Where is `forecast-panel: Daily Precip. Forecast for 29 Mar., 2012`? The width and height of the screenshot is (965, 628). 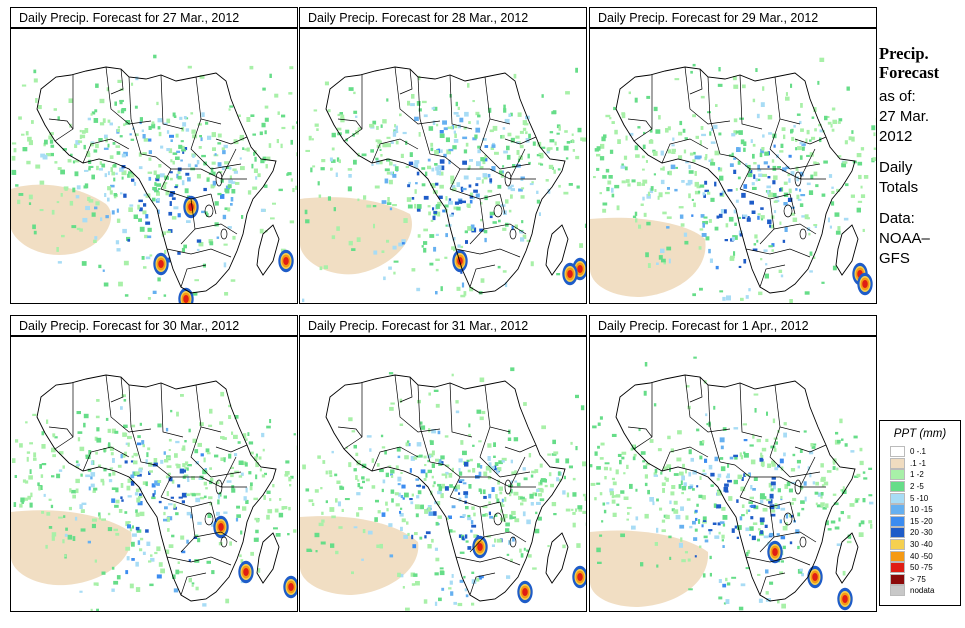
forecast-panel: Daily Precip. Forecast for 29 Mar., 2012 is located at coordinates (733, 155).